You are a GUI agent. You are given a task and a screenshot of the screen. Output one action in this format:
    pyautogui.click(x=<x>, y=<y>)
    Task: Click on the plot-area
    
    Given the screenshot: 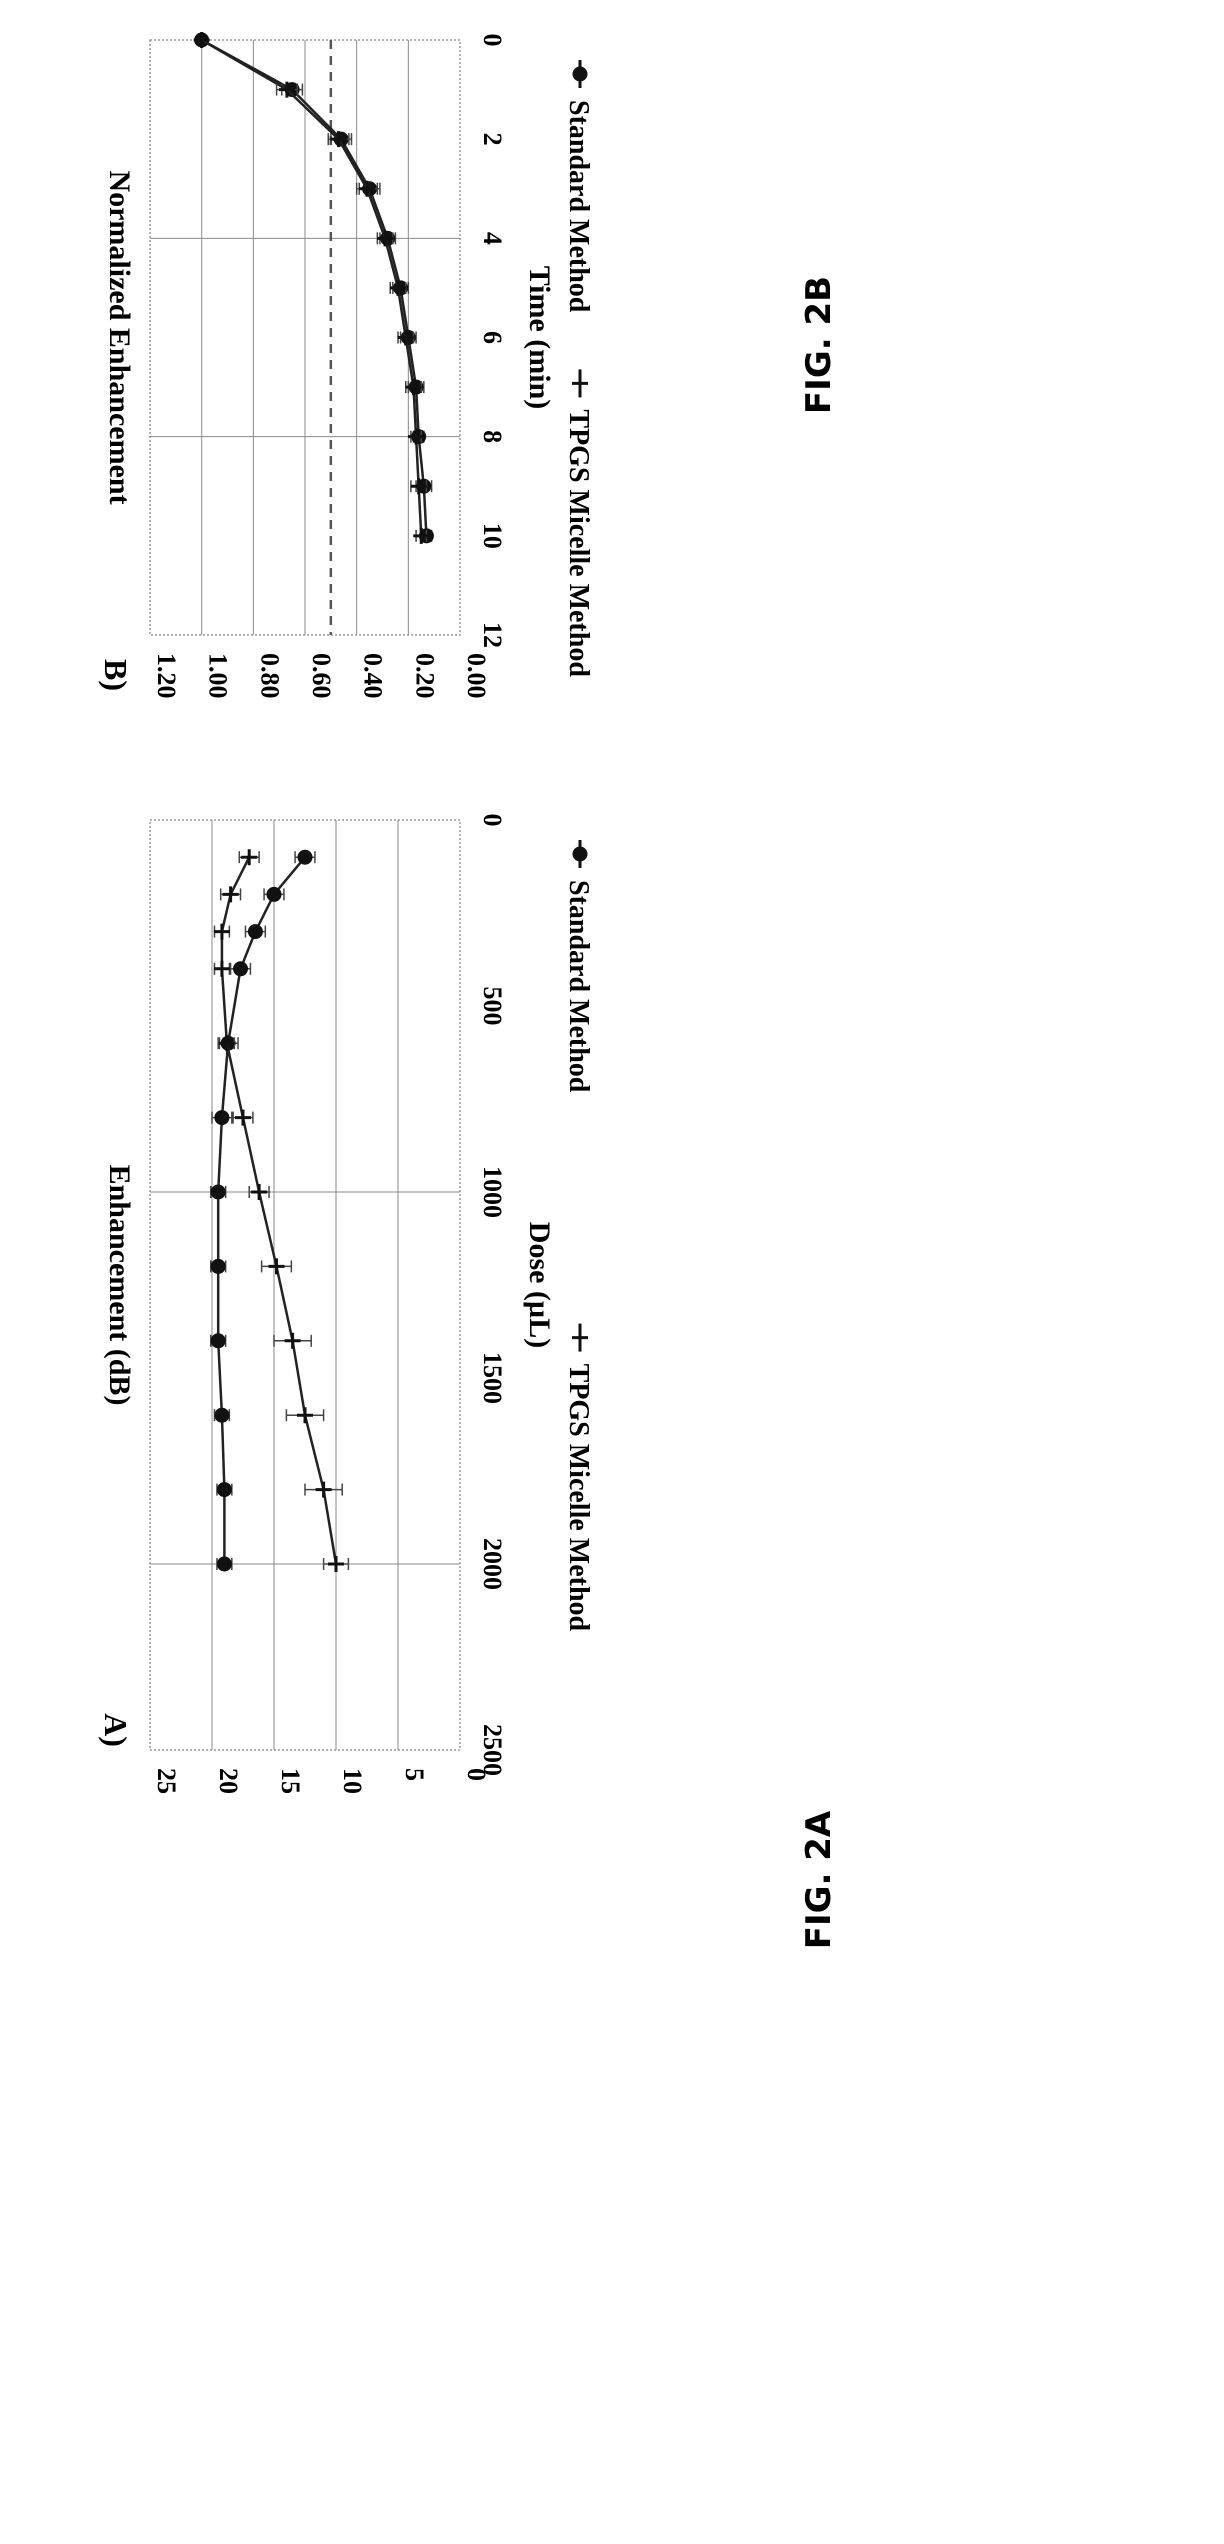 What is the action you would take?
    pyautogui.click(x=305, y=1285)
    